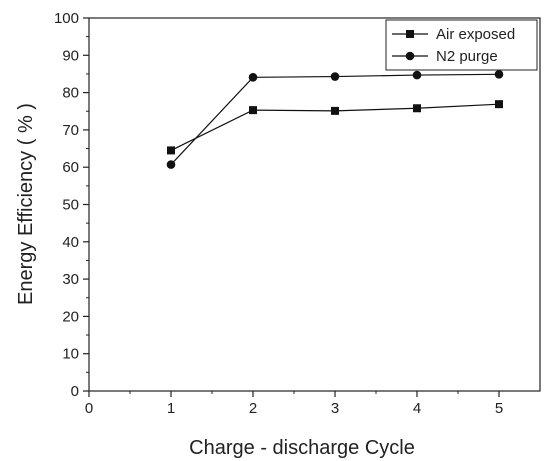  I want to click on x-tick-label: 0, so click(89, 408).